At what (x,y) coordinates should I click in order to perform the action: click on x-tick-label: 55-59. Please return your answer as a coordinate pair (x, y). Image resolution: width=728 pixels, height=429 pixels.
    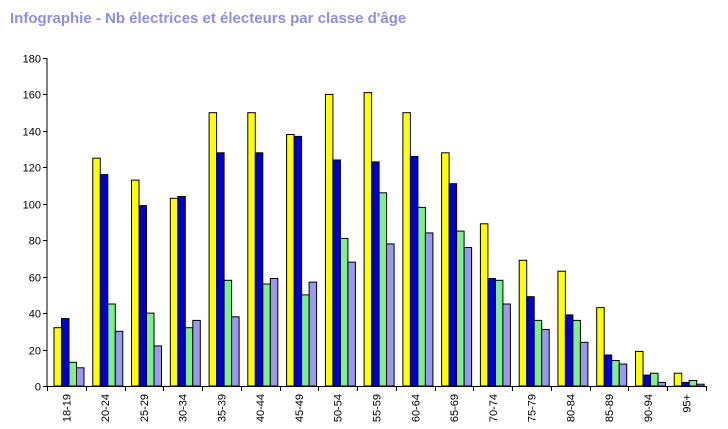
    Looking at the image, I should click on (378, 408).